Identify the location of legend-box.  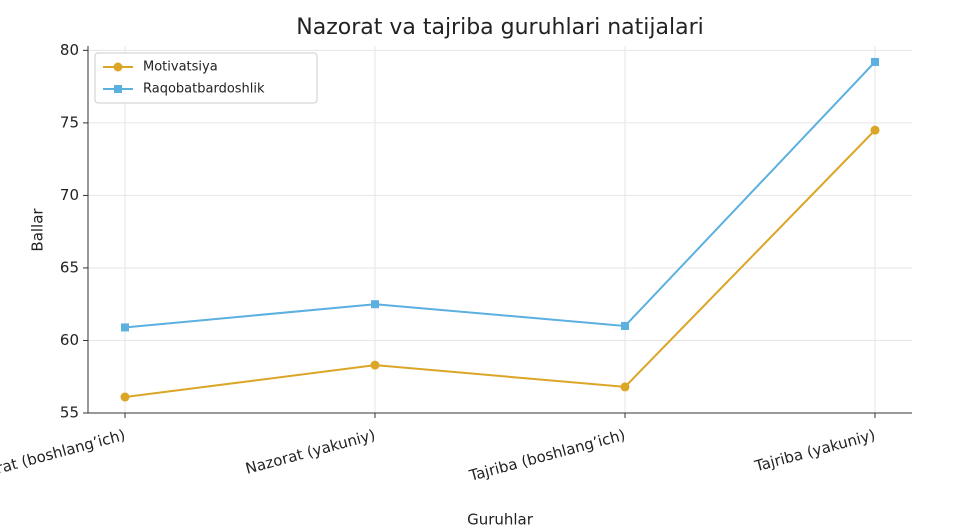
(206, 78).